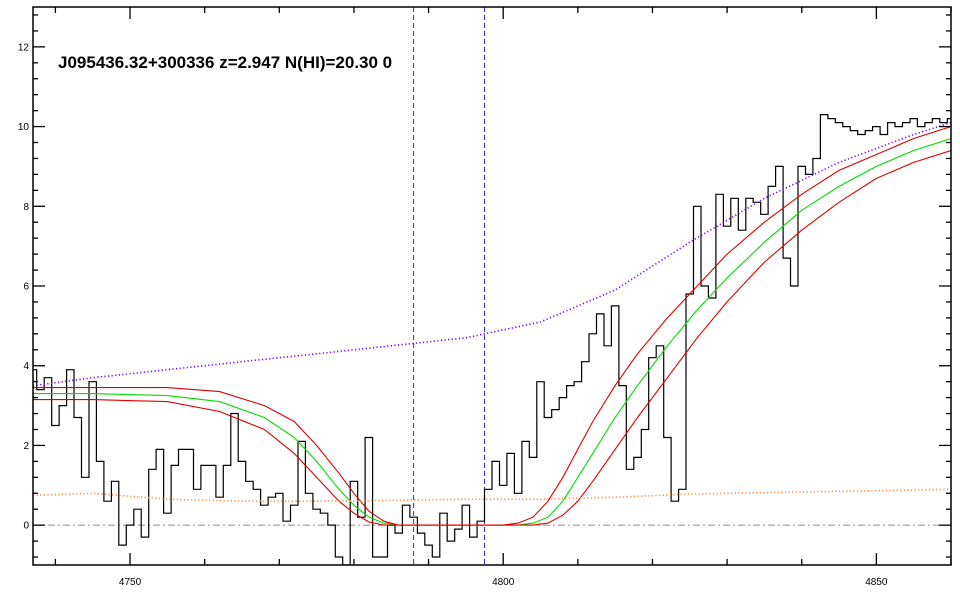  I want to click on y-tick-label: 8, so click(26, 207).